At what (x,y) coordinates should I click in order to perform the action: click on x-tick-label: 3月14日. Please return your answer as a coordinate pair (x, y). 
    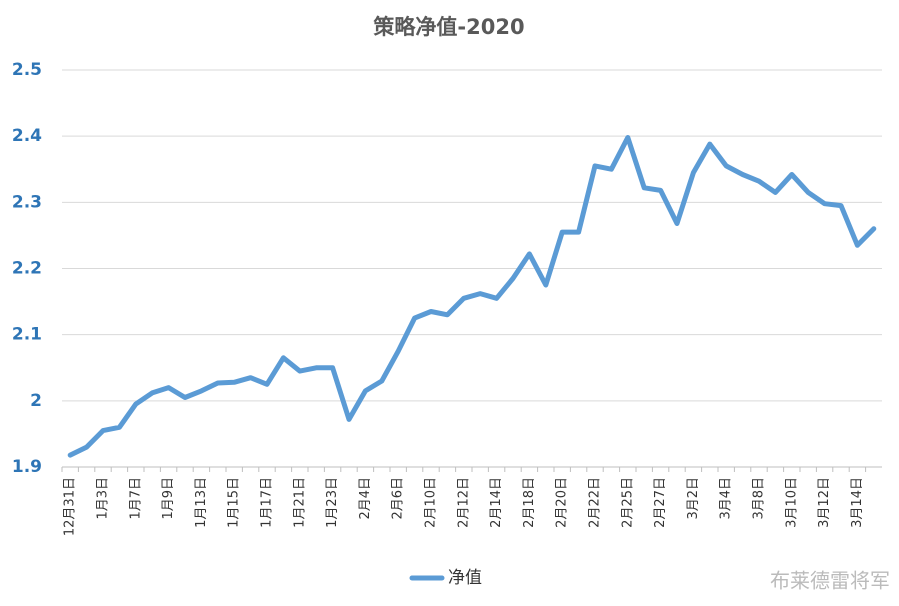
    Looking at the image, I should click on (857, 502).